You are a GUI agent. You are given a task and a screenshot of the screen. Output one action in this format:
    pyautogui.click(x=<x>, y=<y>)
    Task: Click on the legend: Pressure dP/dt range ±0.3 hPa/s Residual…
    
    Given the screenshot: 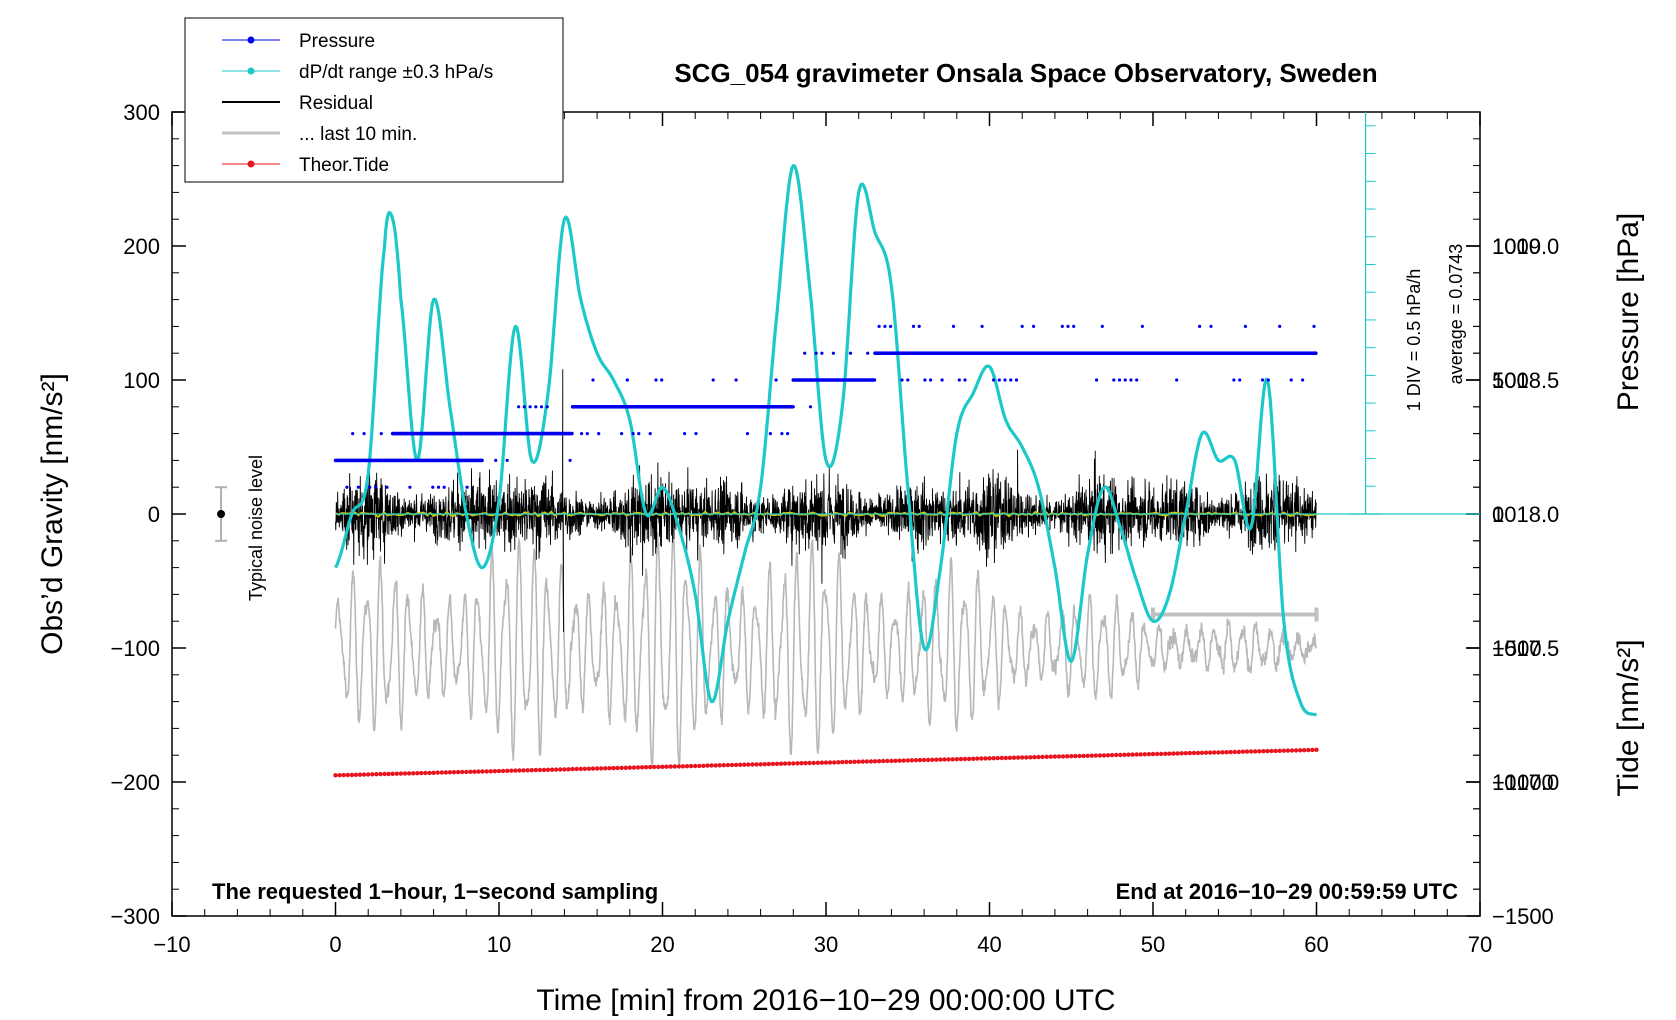 What is the action you would take?
    pyautogui.click(x=374, y=100)
    